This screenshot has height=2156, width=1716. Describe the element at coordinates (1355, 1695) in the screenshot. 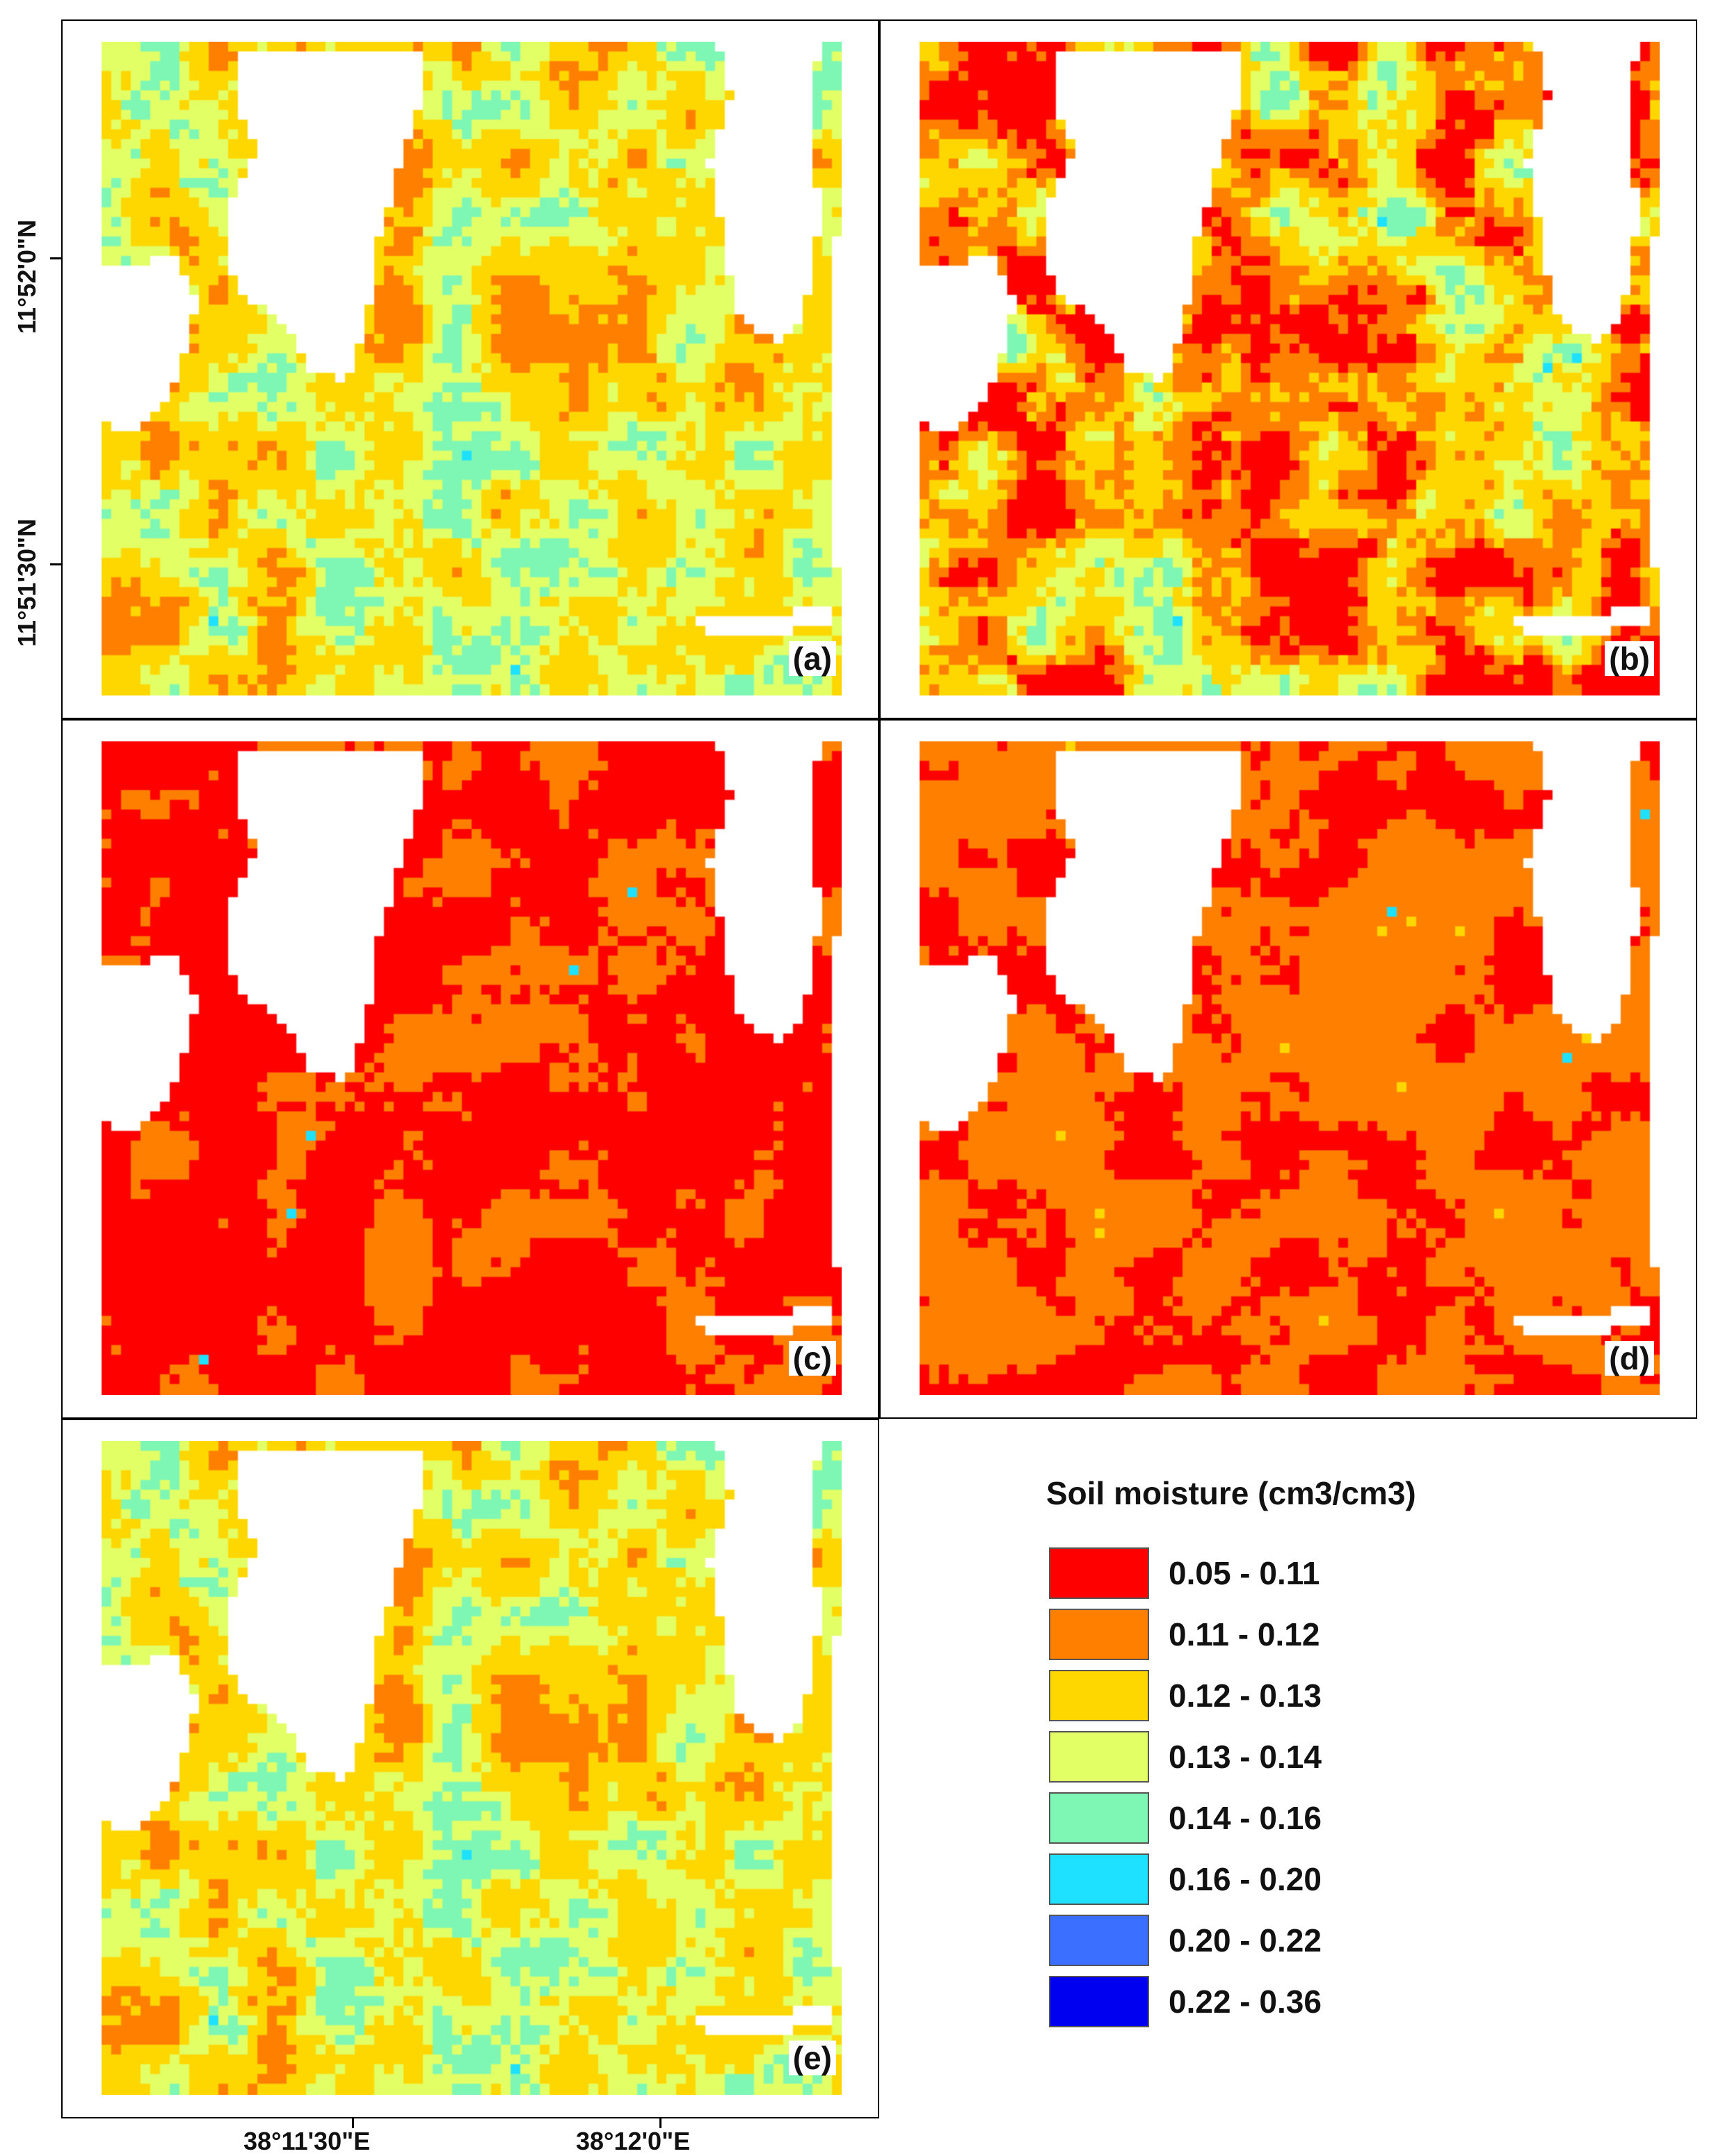

I see `legend-item: 0.12 - 0.13` at that location.